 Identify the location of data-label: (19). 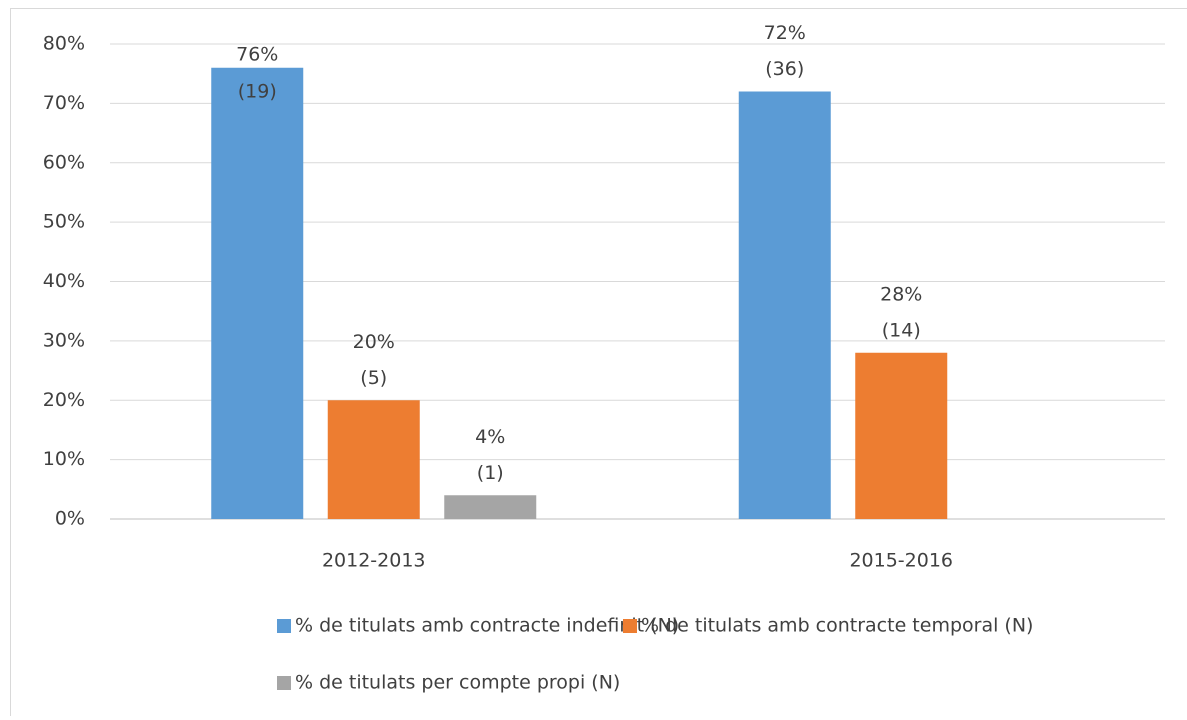
(257, 92).